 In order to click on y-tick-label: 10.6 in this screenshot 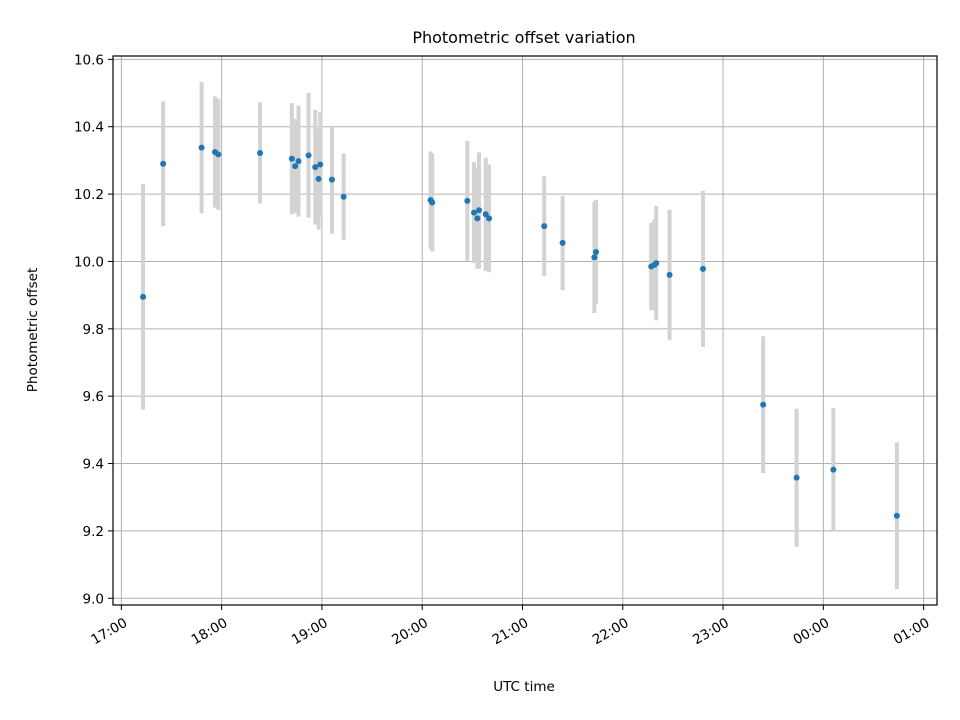, I will do `click(89, 60)`.